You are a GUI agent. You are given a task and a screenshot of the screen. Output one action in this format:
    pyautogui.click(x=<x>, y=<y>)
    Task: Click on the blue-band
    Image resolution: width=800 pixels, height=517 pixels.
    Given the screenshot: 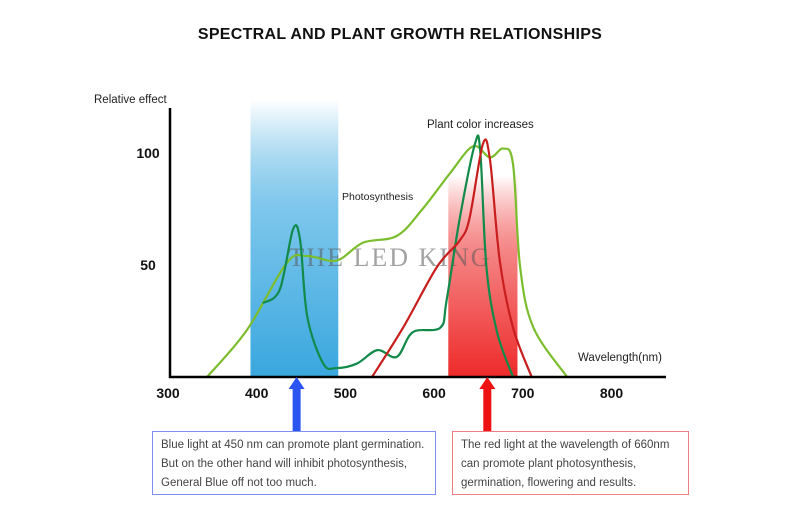 What is the action you would take?
    pyautogui.click(x=294, y=238)
    